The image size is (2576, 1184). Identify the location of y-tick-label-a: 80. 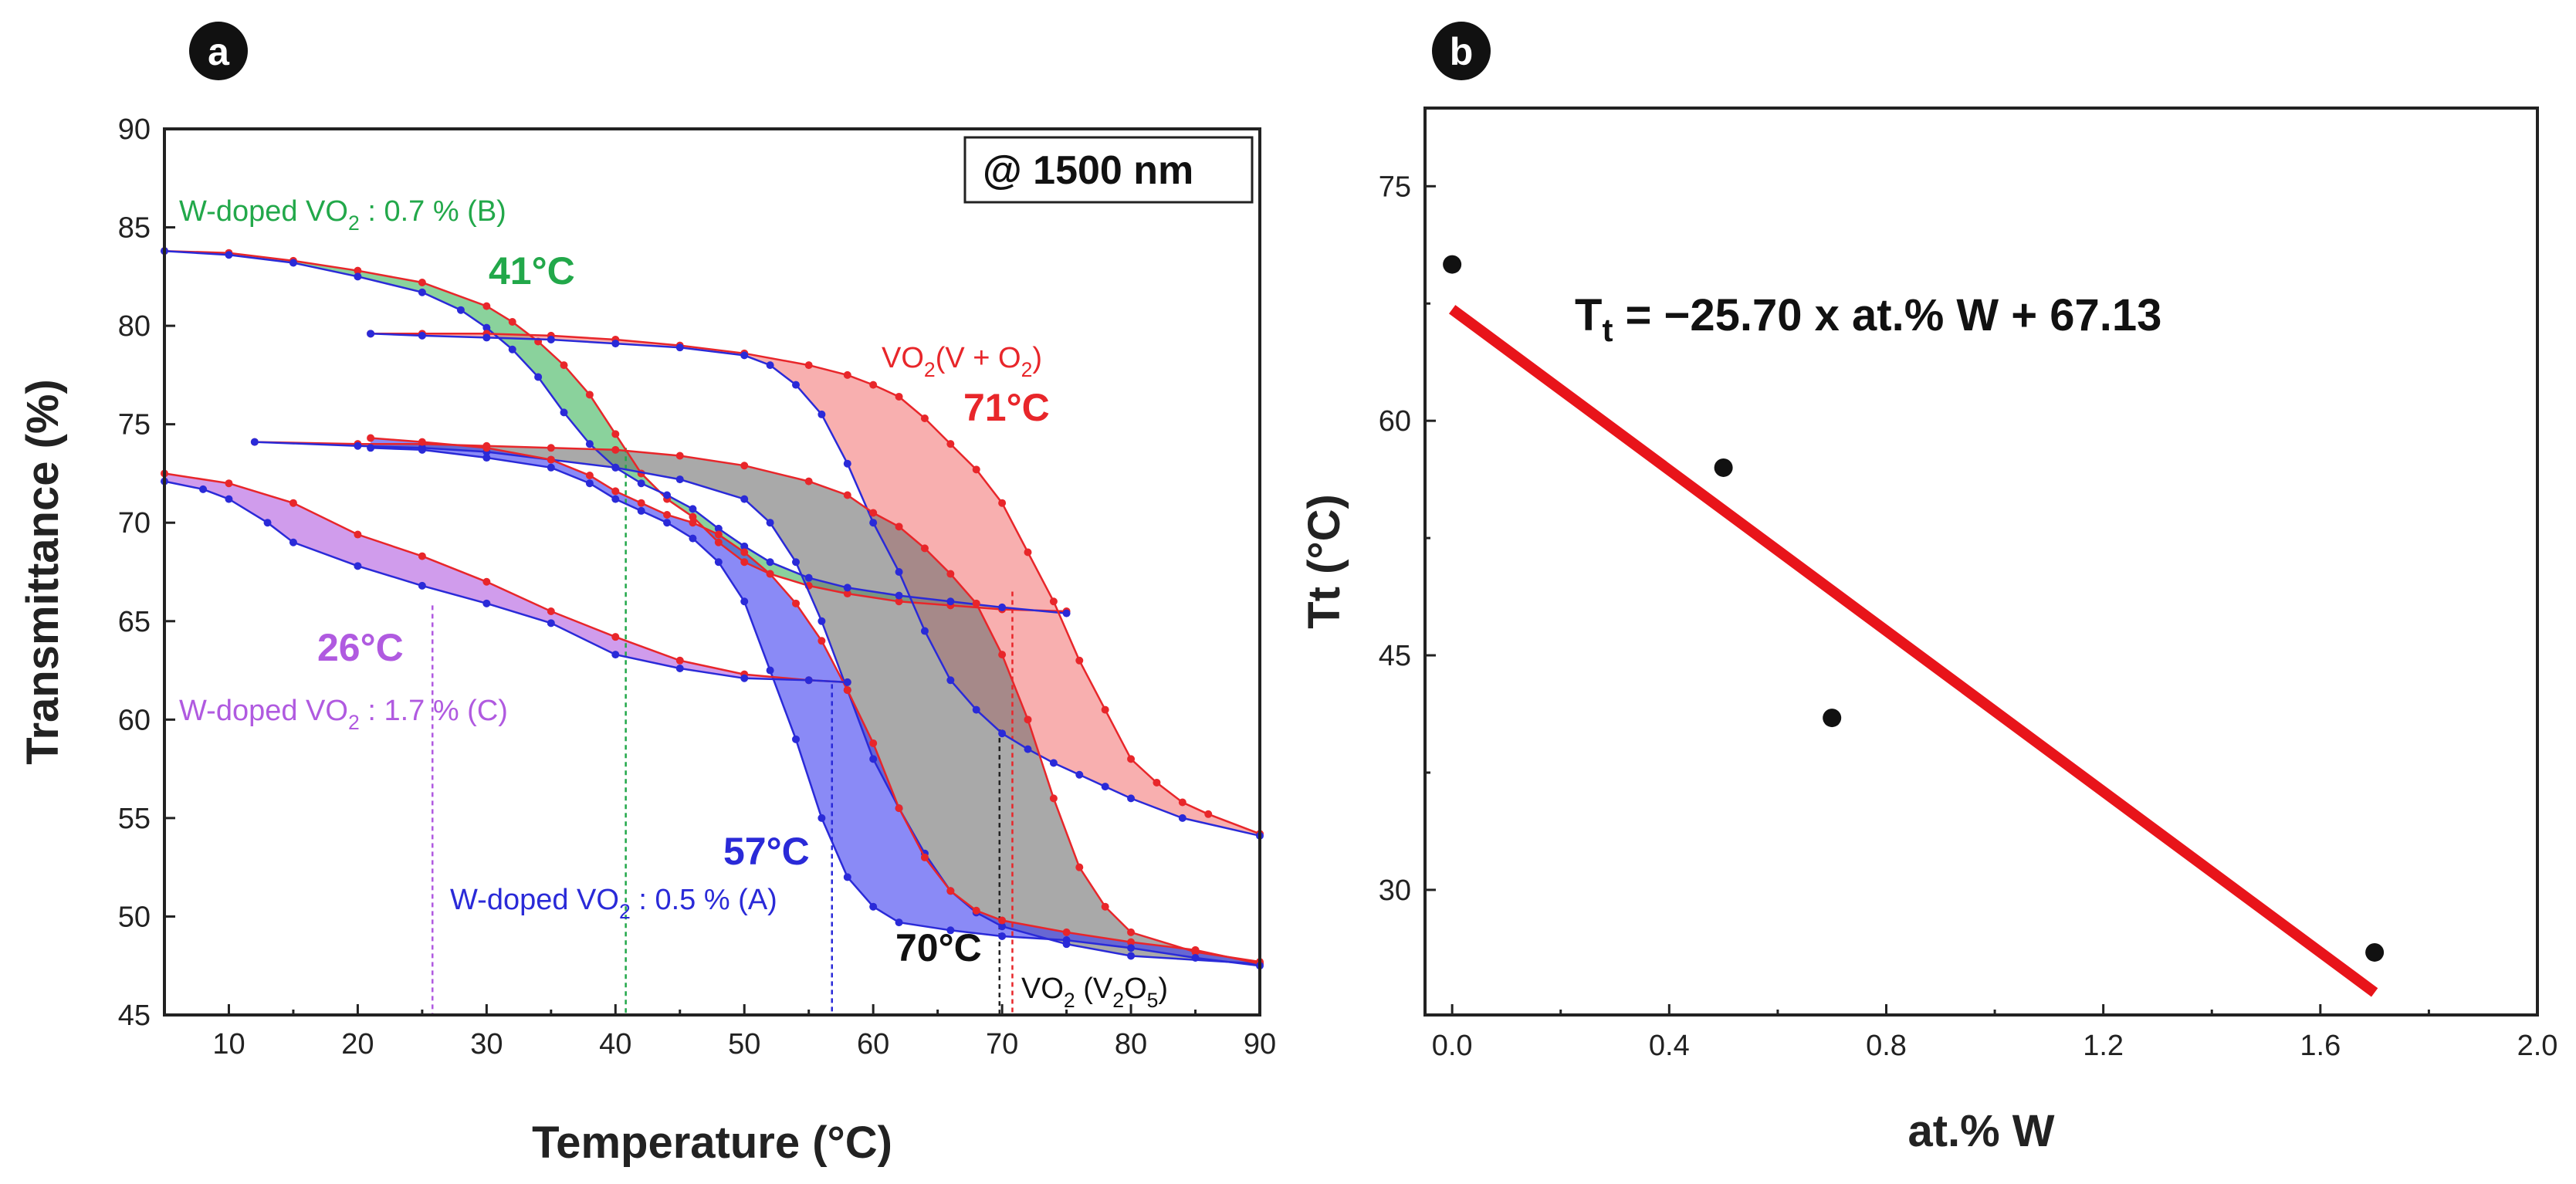
(134, 326).